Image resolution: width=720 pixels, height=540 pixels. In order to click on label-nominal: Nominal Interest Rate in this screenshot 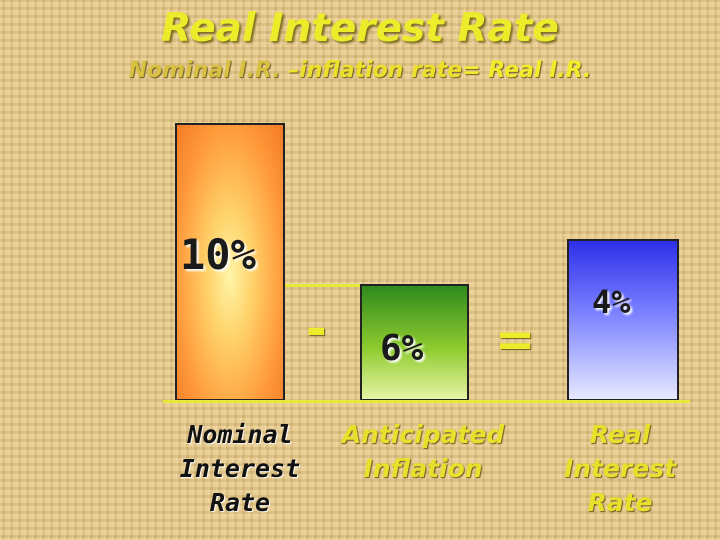, I will do `click(240, 468)`.